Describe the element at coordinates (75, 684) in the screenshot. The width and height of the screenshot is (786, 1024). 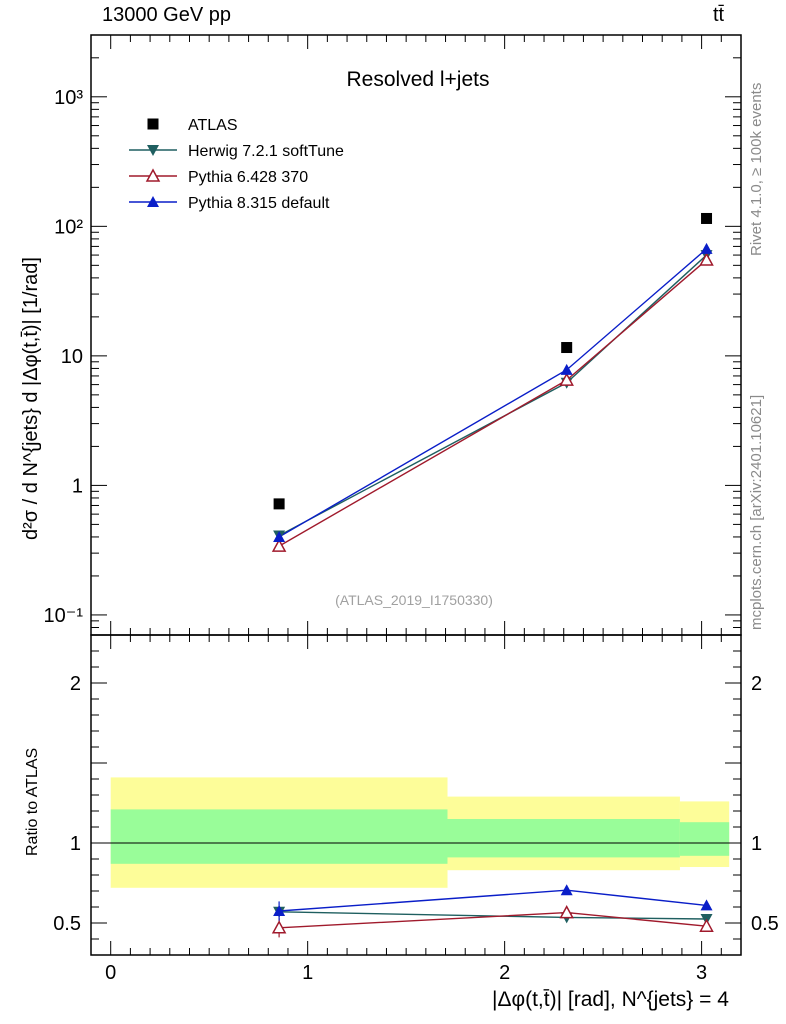
I see `ratio-y-tick-label-left: 2` at that location.